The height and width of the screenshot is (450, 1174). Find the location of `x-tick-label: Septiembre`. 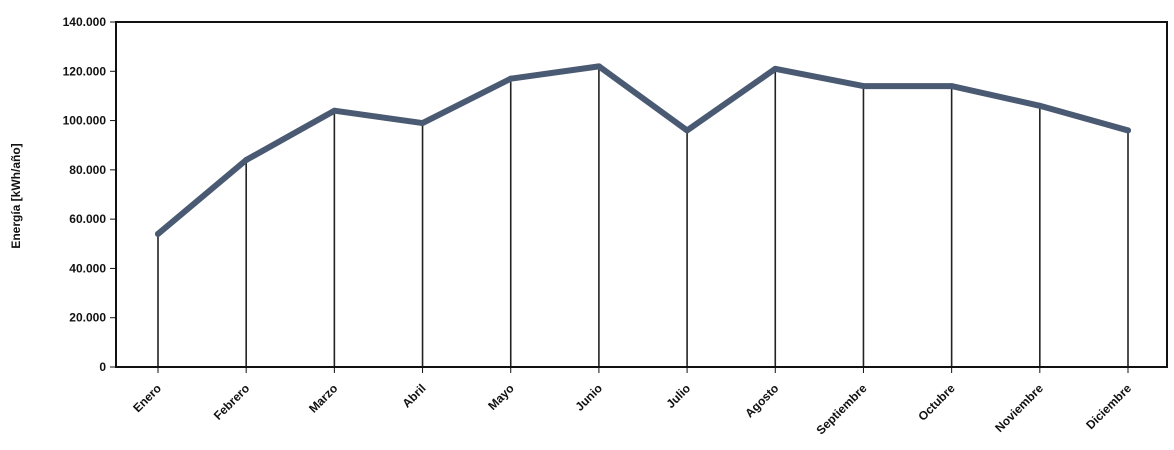

x-tick-label: Septiembre is located at coordinates (841, 409).